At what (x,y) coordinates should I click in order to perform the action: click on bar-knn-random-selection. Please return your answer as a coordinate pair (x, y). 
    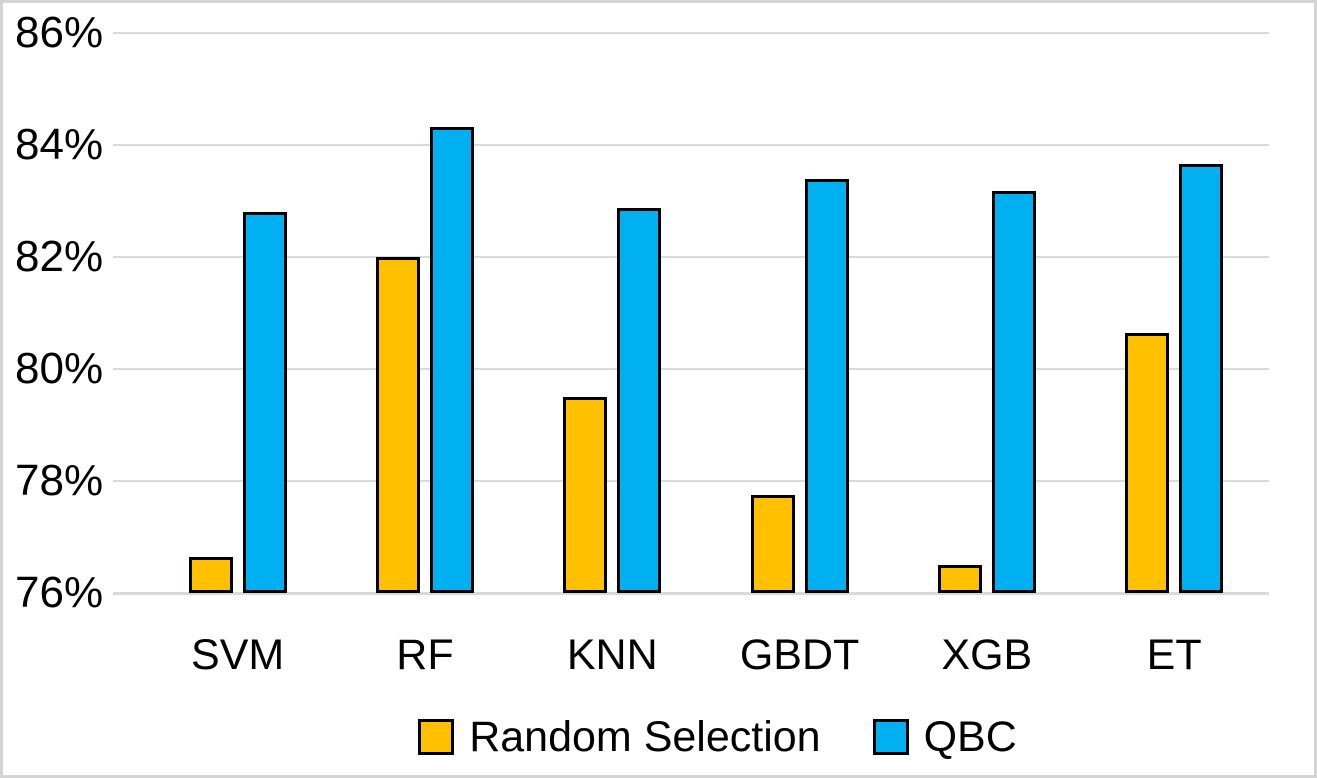
    Looking at the image, I should click on (585, 495).